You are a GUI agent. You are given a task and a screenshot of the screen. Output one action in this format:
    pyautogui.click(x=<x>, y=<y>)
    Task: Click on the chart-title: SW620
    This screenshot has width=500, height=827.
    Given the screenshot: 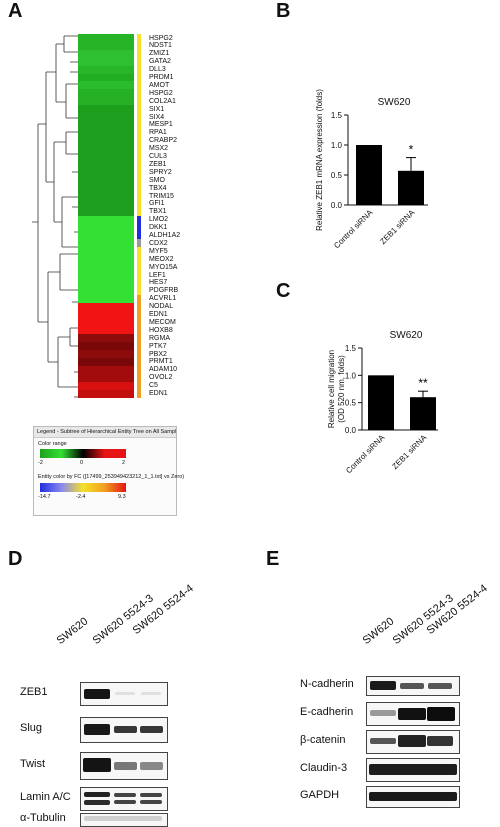 What is the action you would take?
    pyautogui.click(x=406, y=335)
    